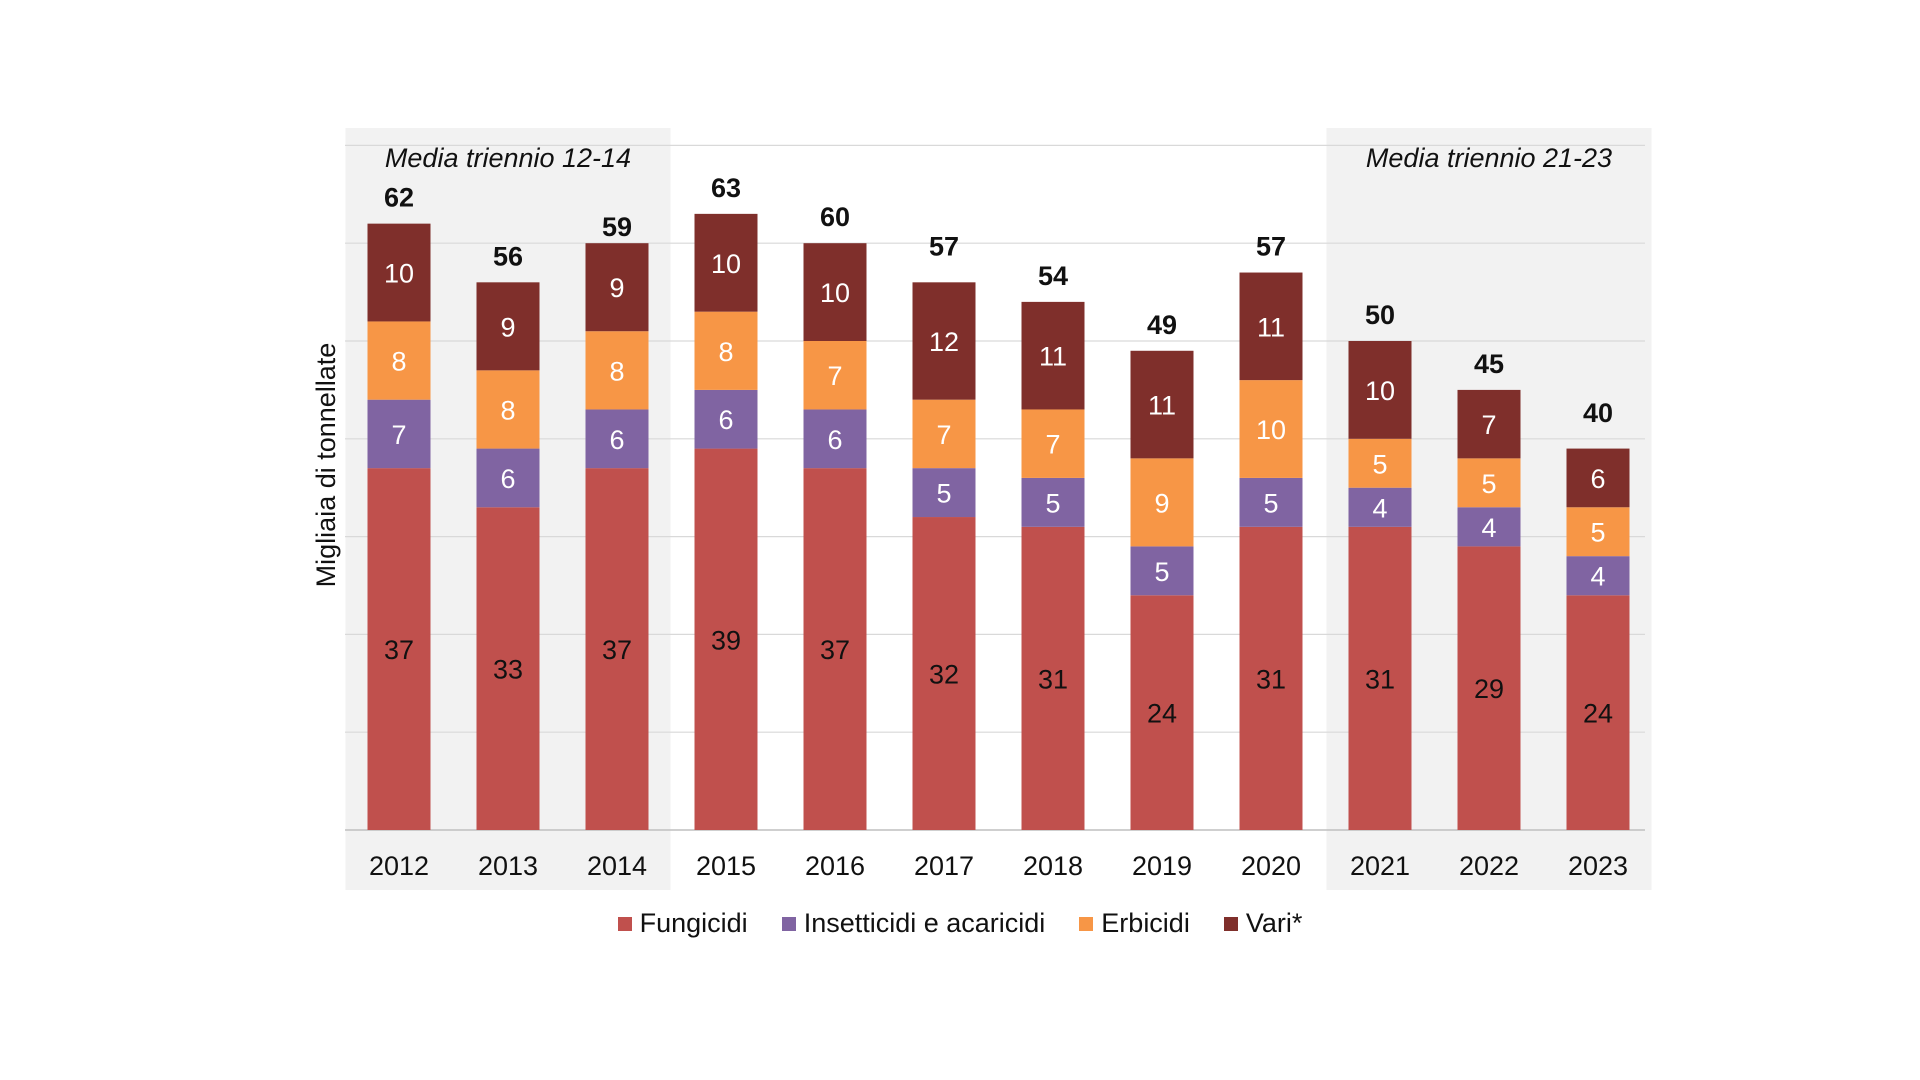 This screenshot has width=1920, height=1080. What do you see at coordinates (1145, 923) in the screenshot?
I see `legend-label: Erbicidi` at bounding box center [1145, 923].